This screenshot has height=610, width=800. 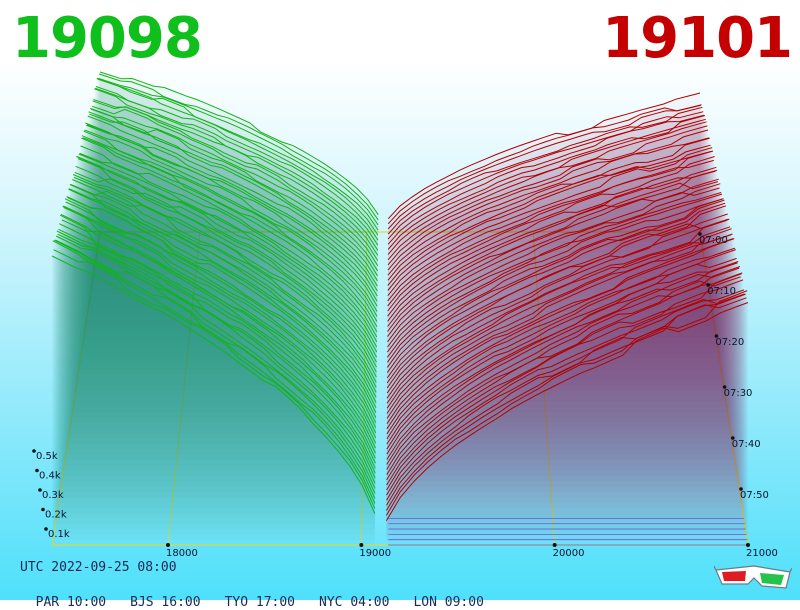 What do you see at coordinates (721, 291) in the screenshot?
I see `time-tick-label-1: 07:10` at bounding box center [721, 291].